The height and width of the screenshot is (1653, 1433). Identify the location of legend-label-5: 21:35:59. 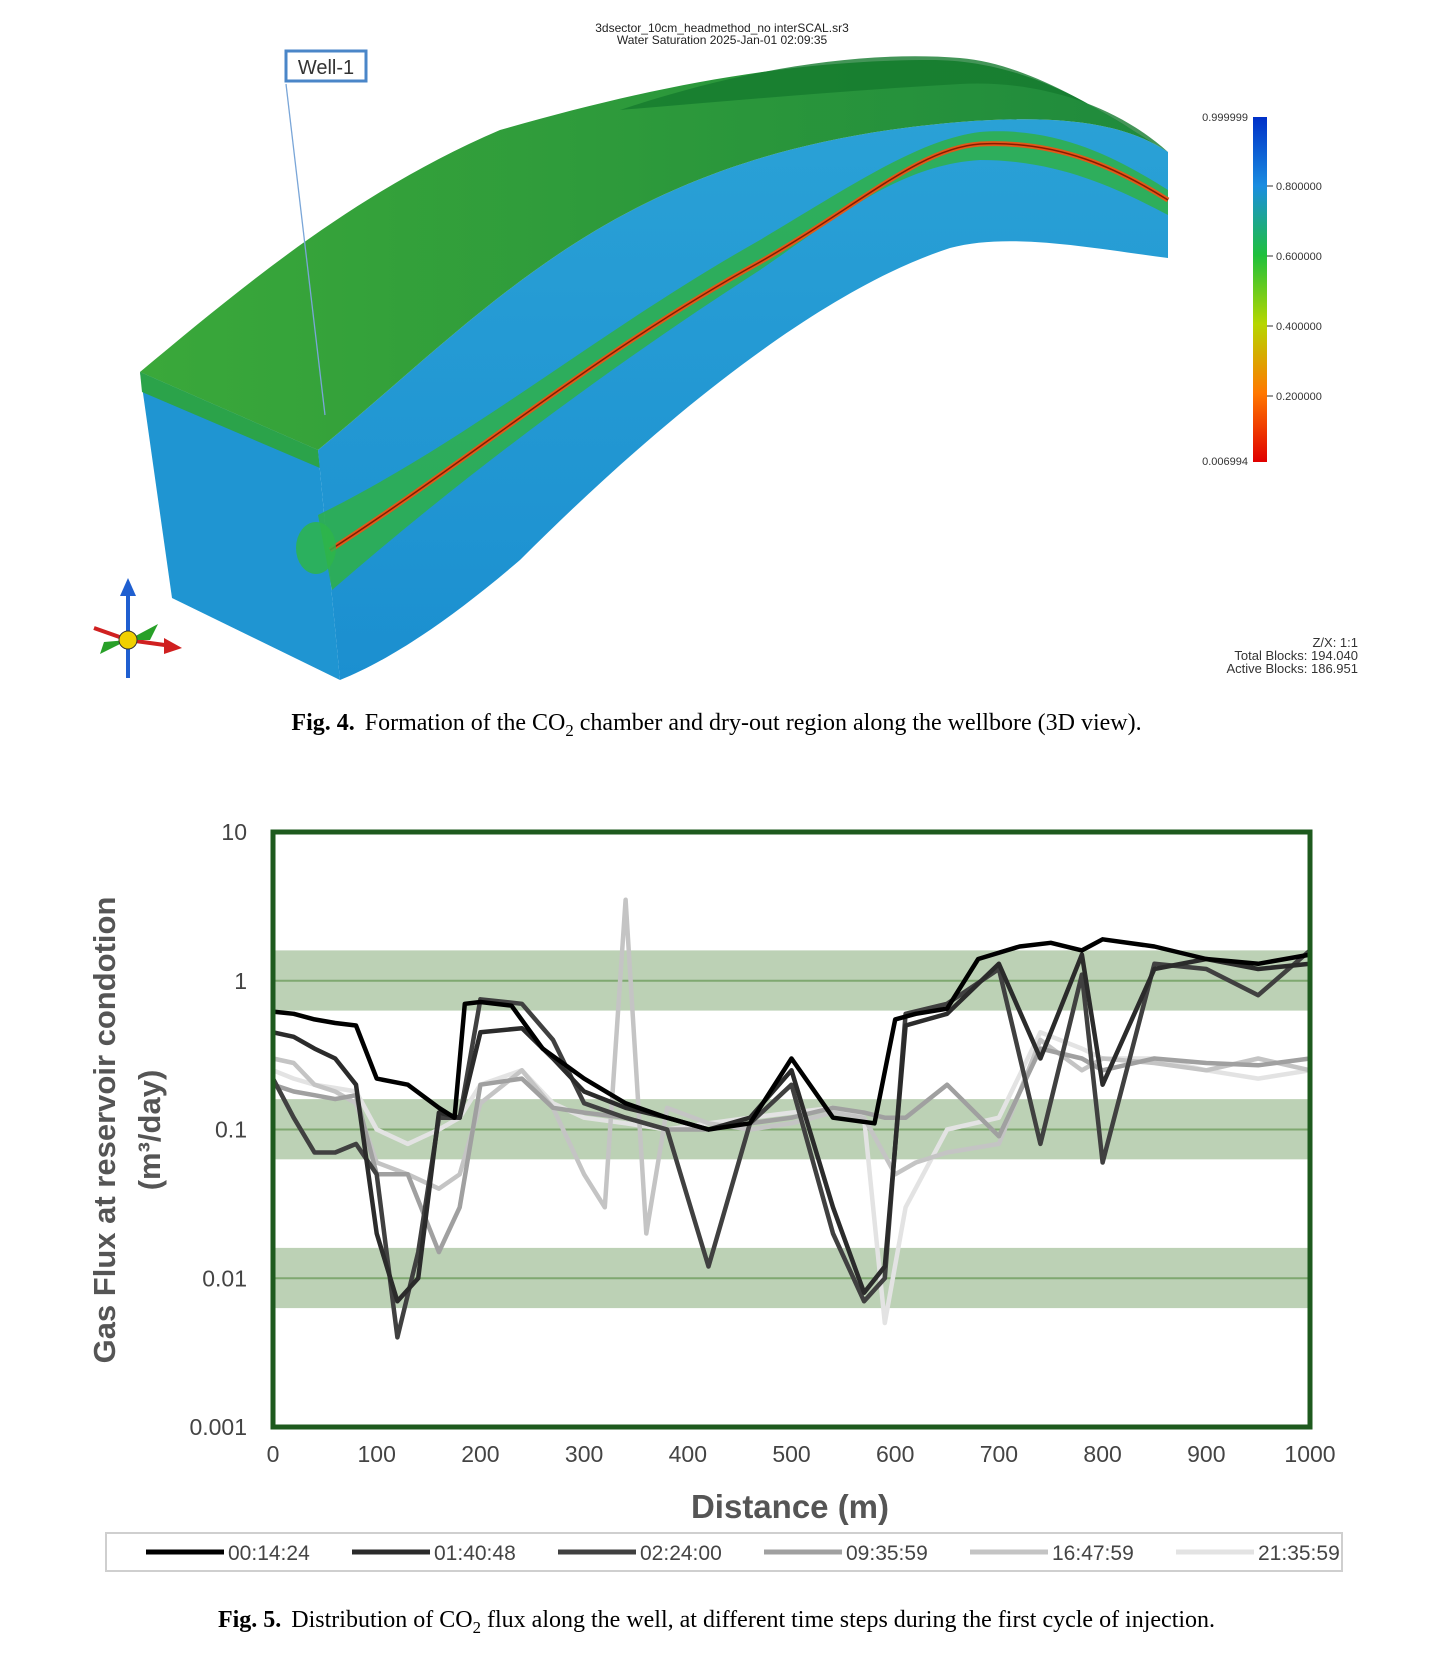
(1299, 1553).